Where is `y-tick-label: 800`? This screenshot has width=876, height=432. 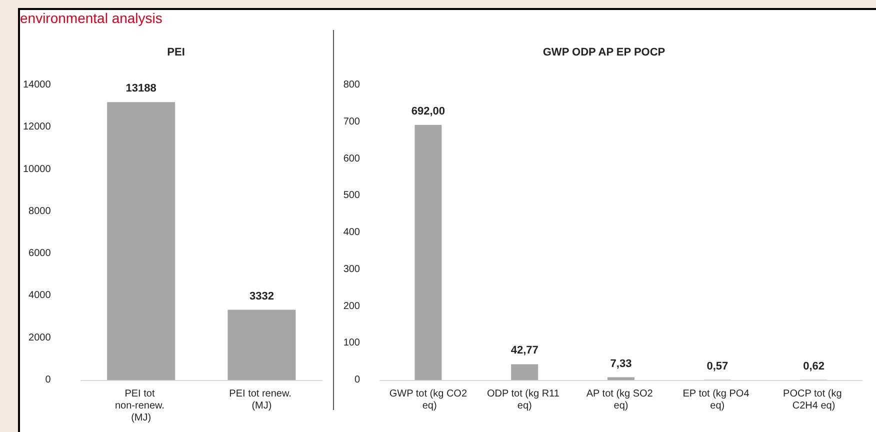
y-tick-label: 800 is located at coordinates (351, 85).